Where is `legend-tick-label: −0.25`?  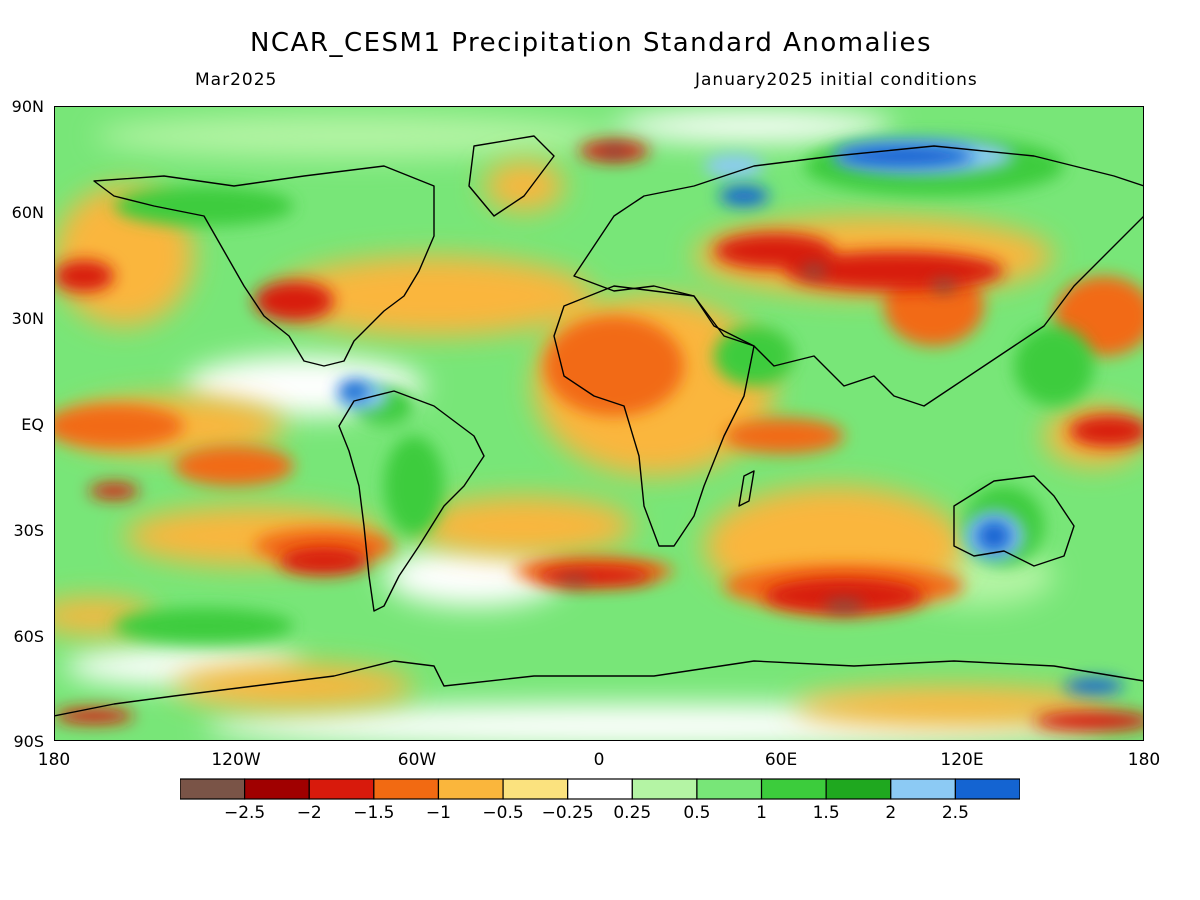
legend-tick-label: −0.25 is located at coordinates (567, 813).